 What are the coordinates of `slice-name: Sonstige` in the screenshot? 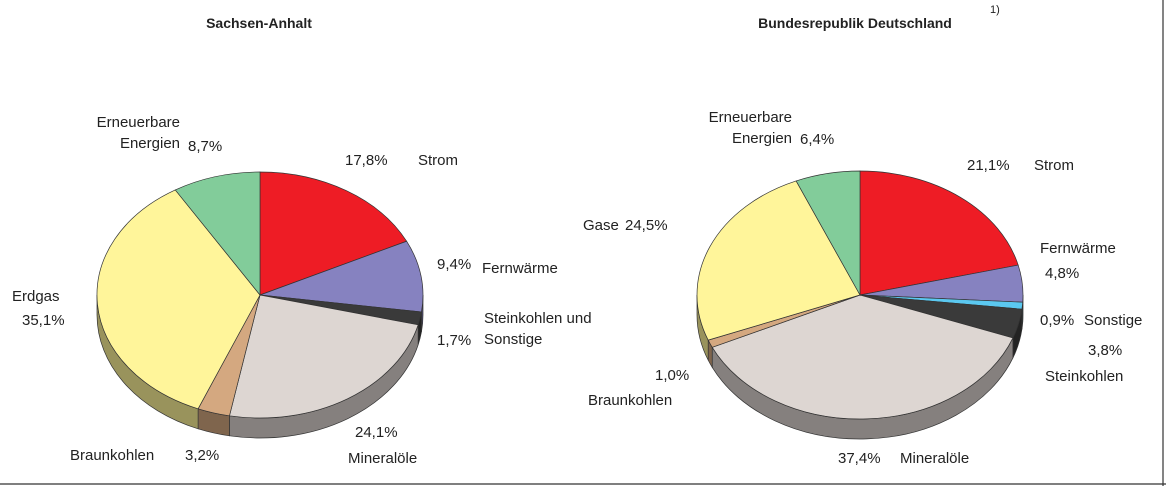 It's located at (1113, 320).